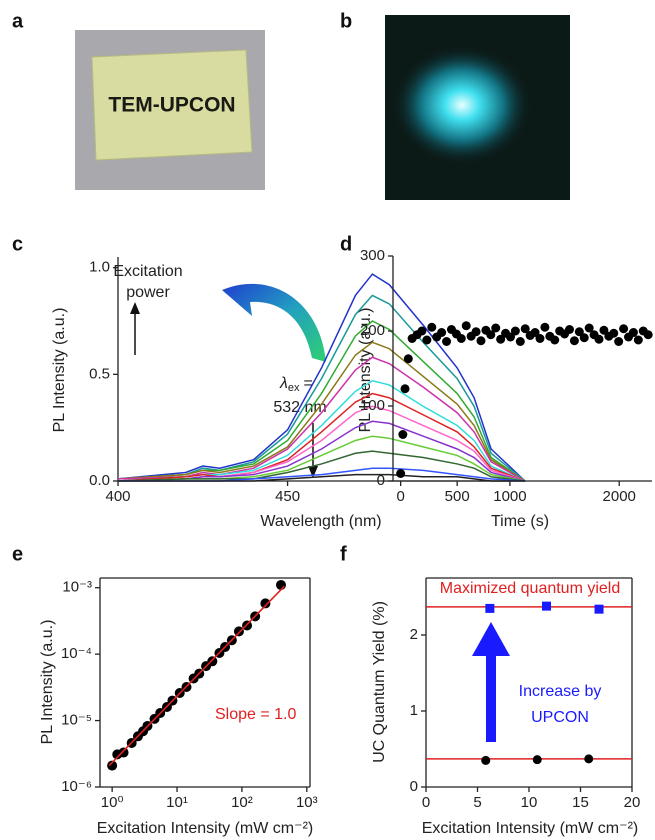 The width and height of the screenshot is (655, 840). Describe the element at coordinates (17, 244) in the screenshot. I see `panel-label: c` at that location.